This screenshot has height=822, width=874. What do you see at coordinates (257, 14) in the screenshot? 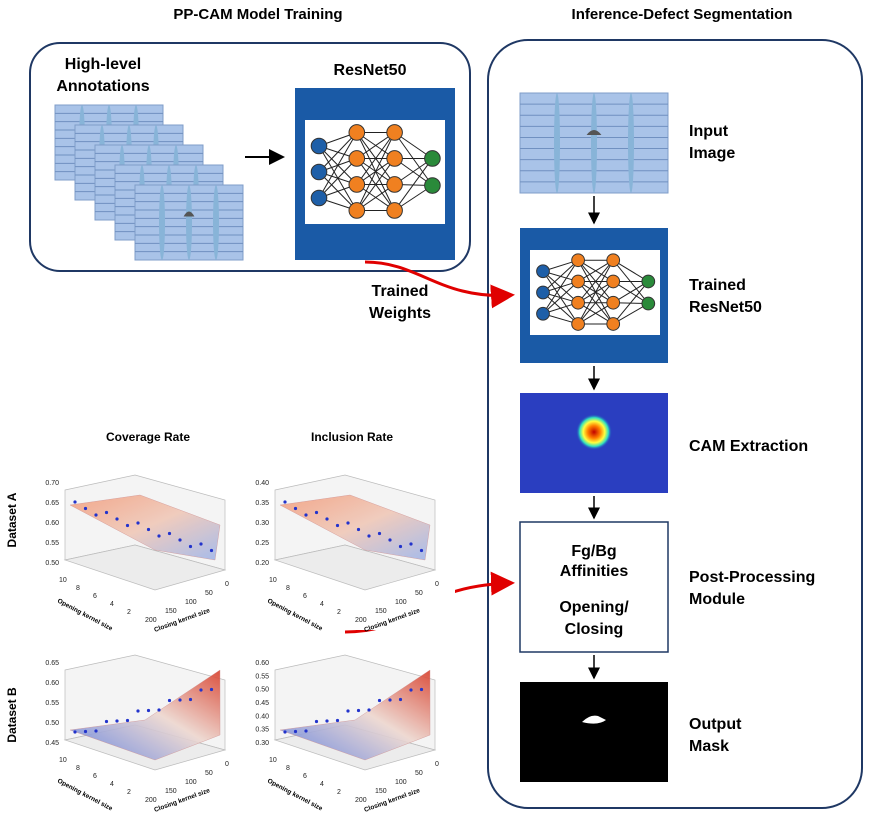
I see `left-title: PP-CAM Model Training` at bounding box center [257, 14].